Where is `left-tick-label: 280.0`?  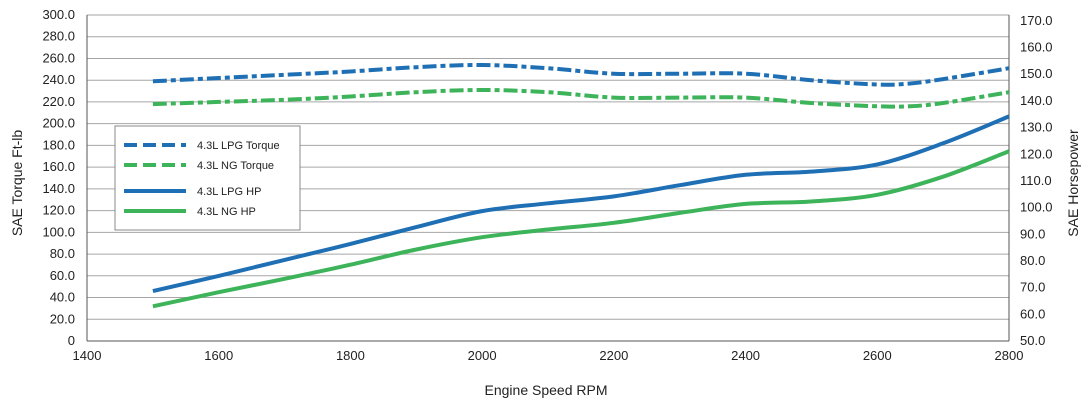
left-tick-label: 280.0 is located at coordinates (58, 36).